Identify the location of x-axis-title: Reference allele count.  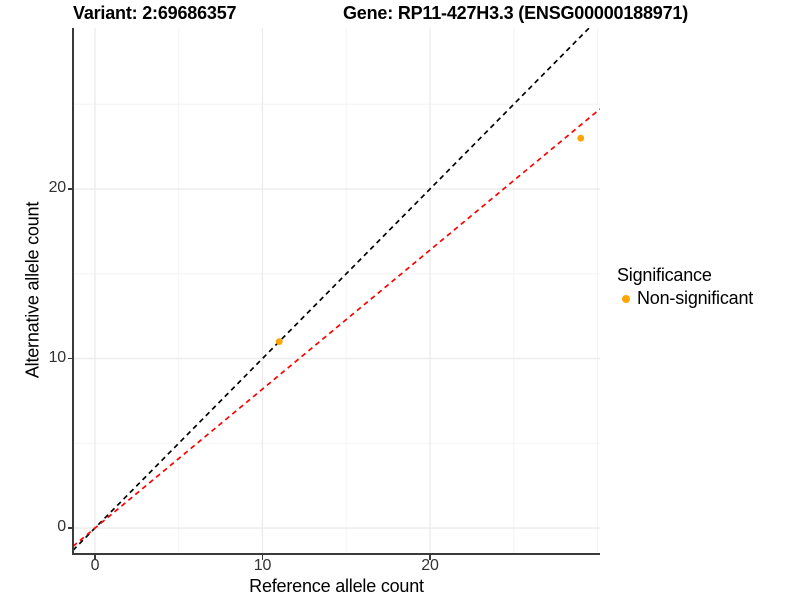
(336, 586).